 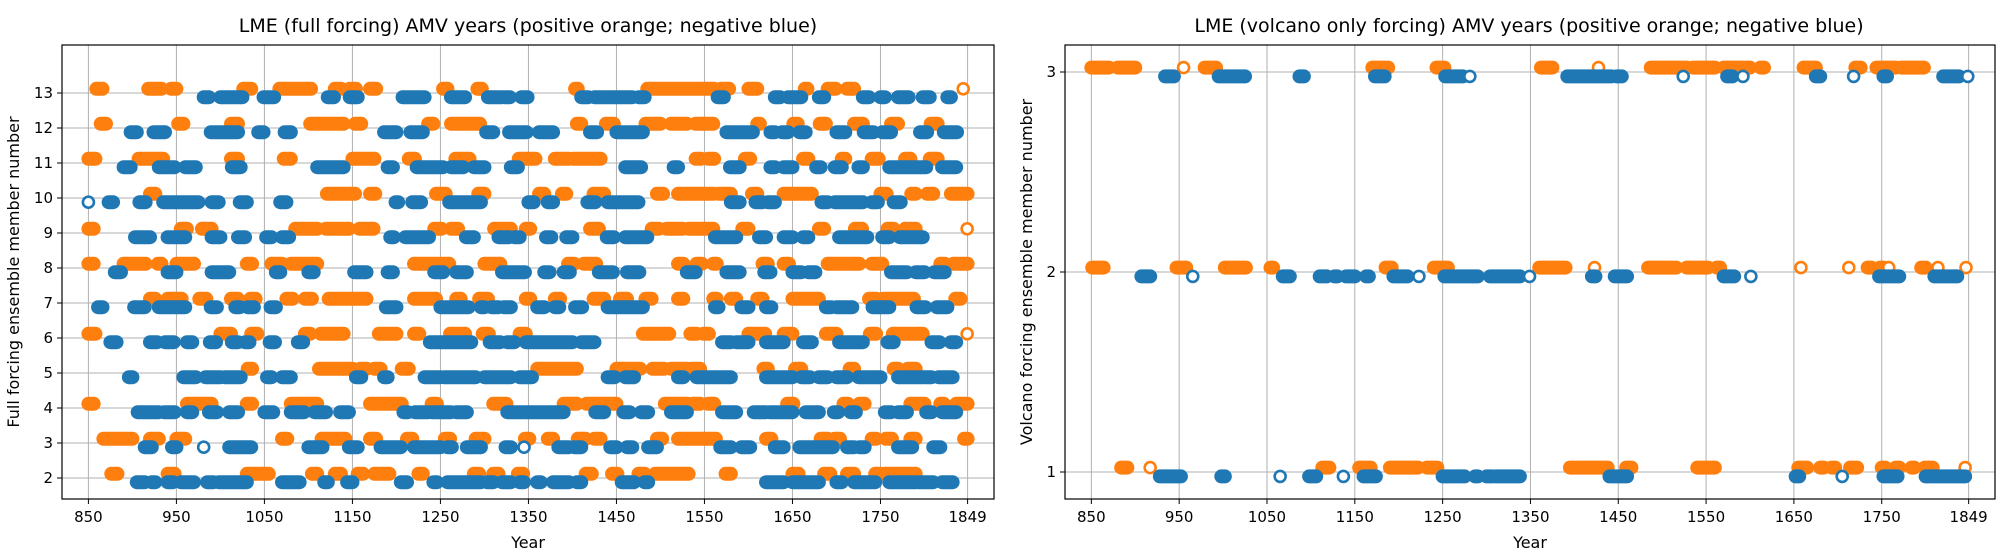 What do you see at coordinates (1051, 472) in the screenshot?
I see `y-tick-label: 1` at bounding box center [1051, 472].